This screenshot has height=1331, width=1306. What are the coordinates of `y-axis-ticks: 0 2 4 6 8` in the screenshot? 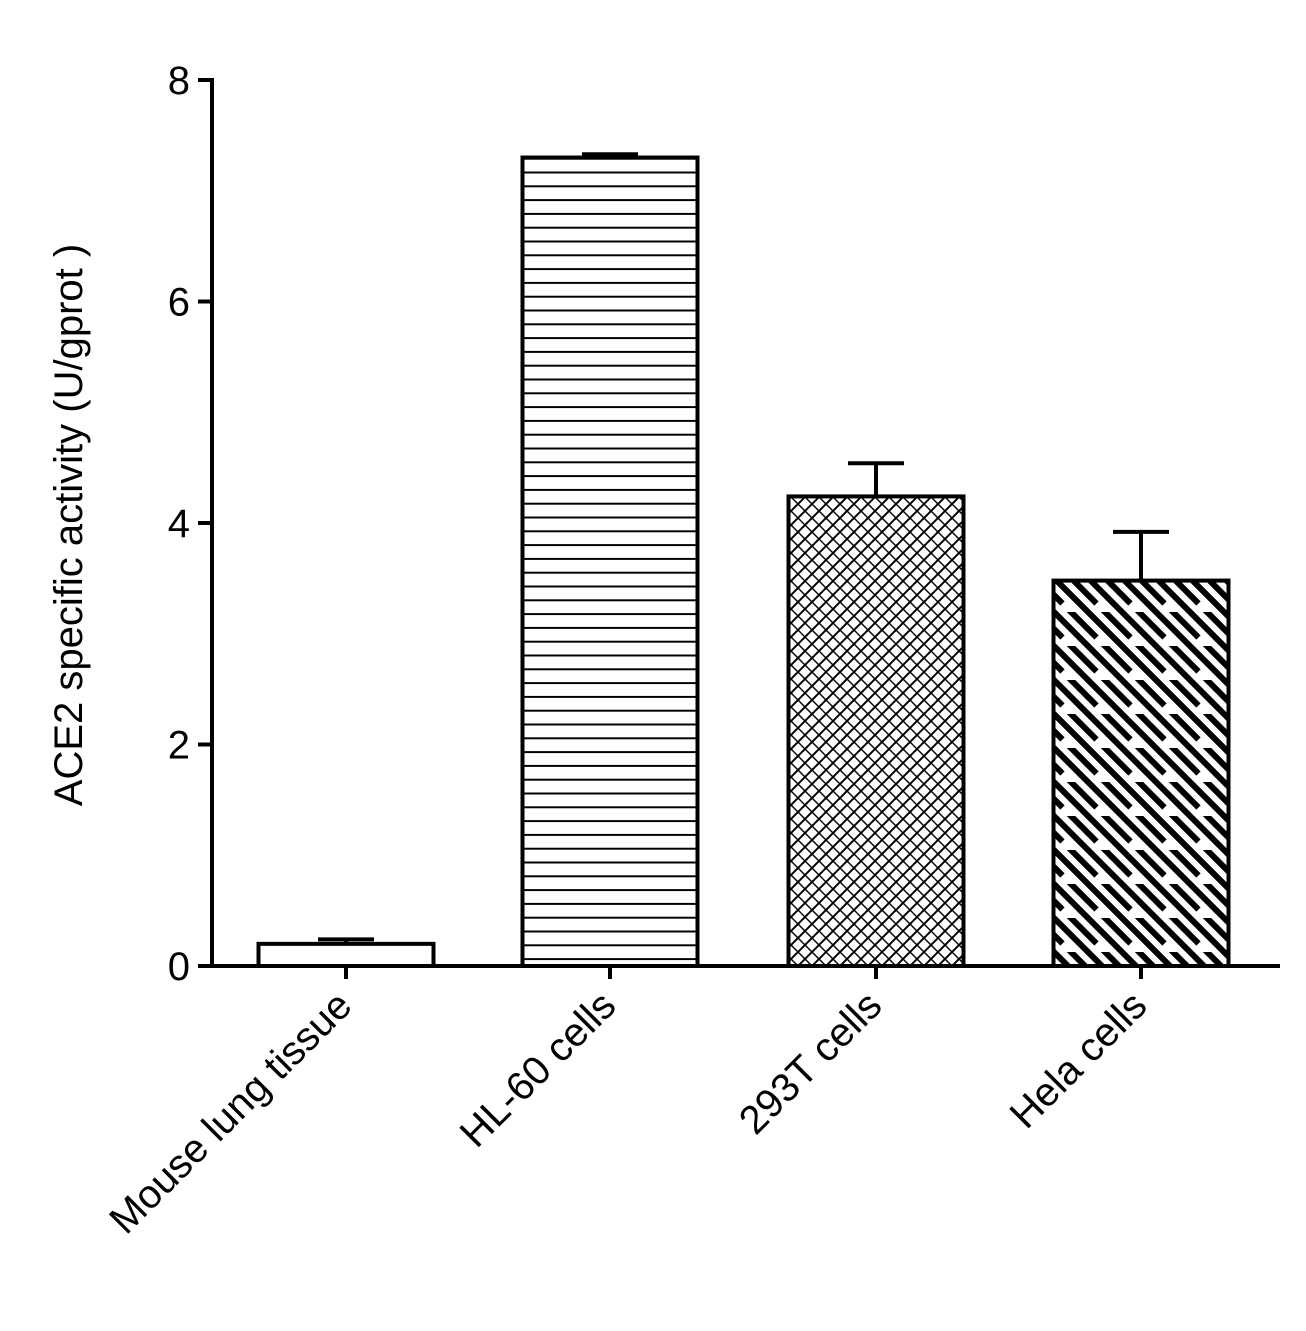 It's located at (190, 524).